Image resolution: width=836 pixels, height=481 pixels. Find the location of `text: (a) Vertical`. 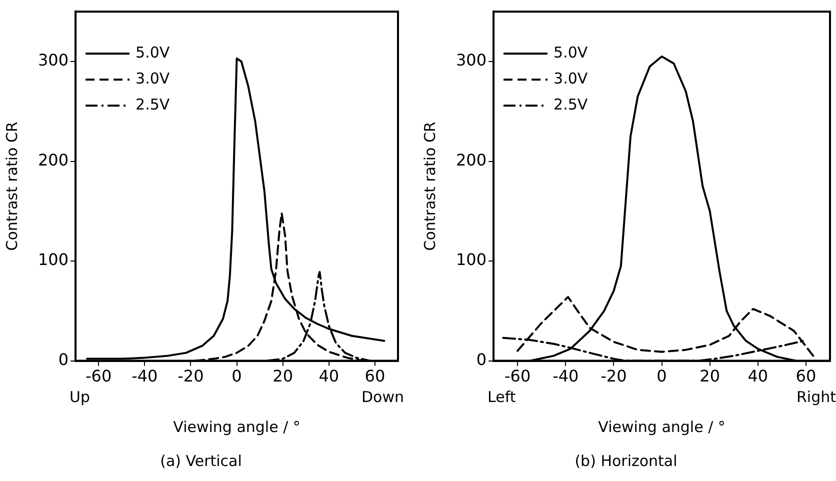

text: (a) Vertical is located at coordinates (201, 461).